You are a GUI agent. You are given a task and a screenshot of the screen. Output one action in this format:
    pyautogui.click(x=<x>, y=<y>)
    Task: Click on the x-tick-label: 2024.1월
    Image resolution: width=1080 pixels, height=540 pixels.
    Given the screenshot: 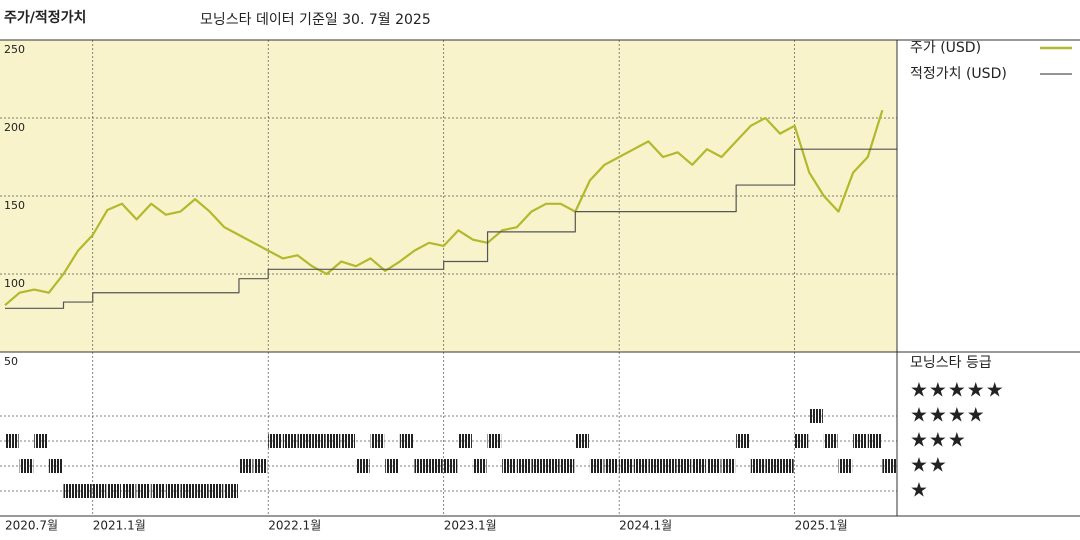 What is the action you would take?
    pyautogui.click(x=645, y=526)
    